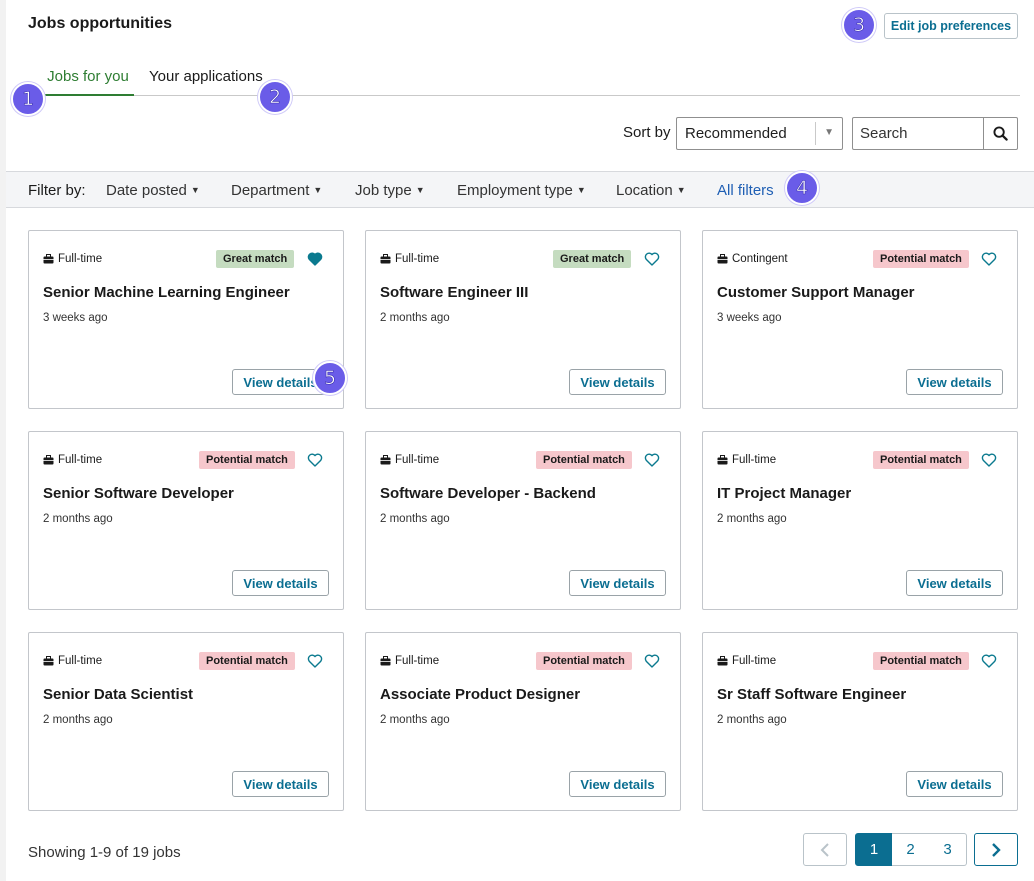  Describe the element at coordinates (206, 76) in the screenshot. I see `tab-your-applications: Your applications` at that location.